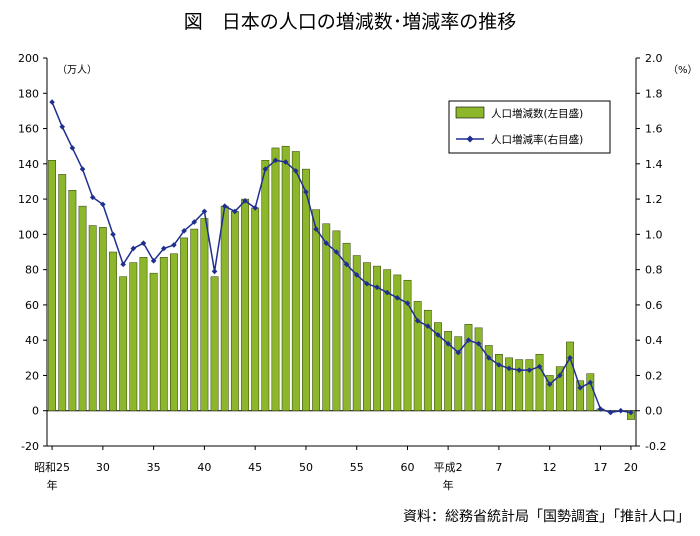 The width and height of the screenshot is (700, 536). I want to click on right-axis-tick-label: 1.2, so click(654, 199).